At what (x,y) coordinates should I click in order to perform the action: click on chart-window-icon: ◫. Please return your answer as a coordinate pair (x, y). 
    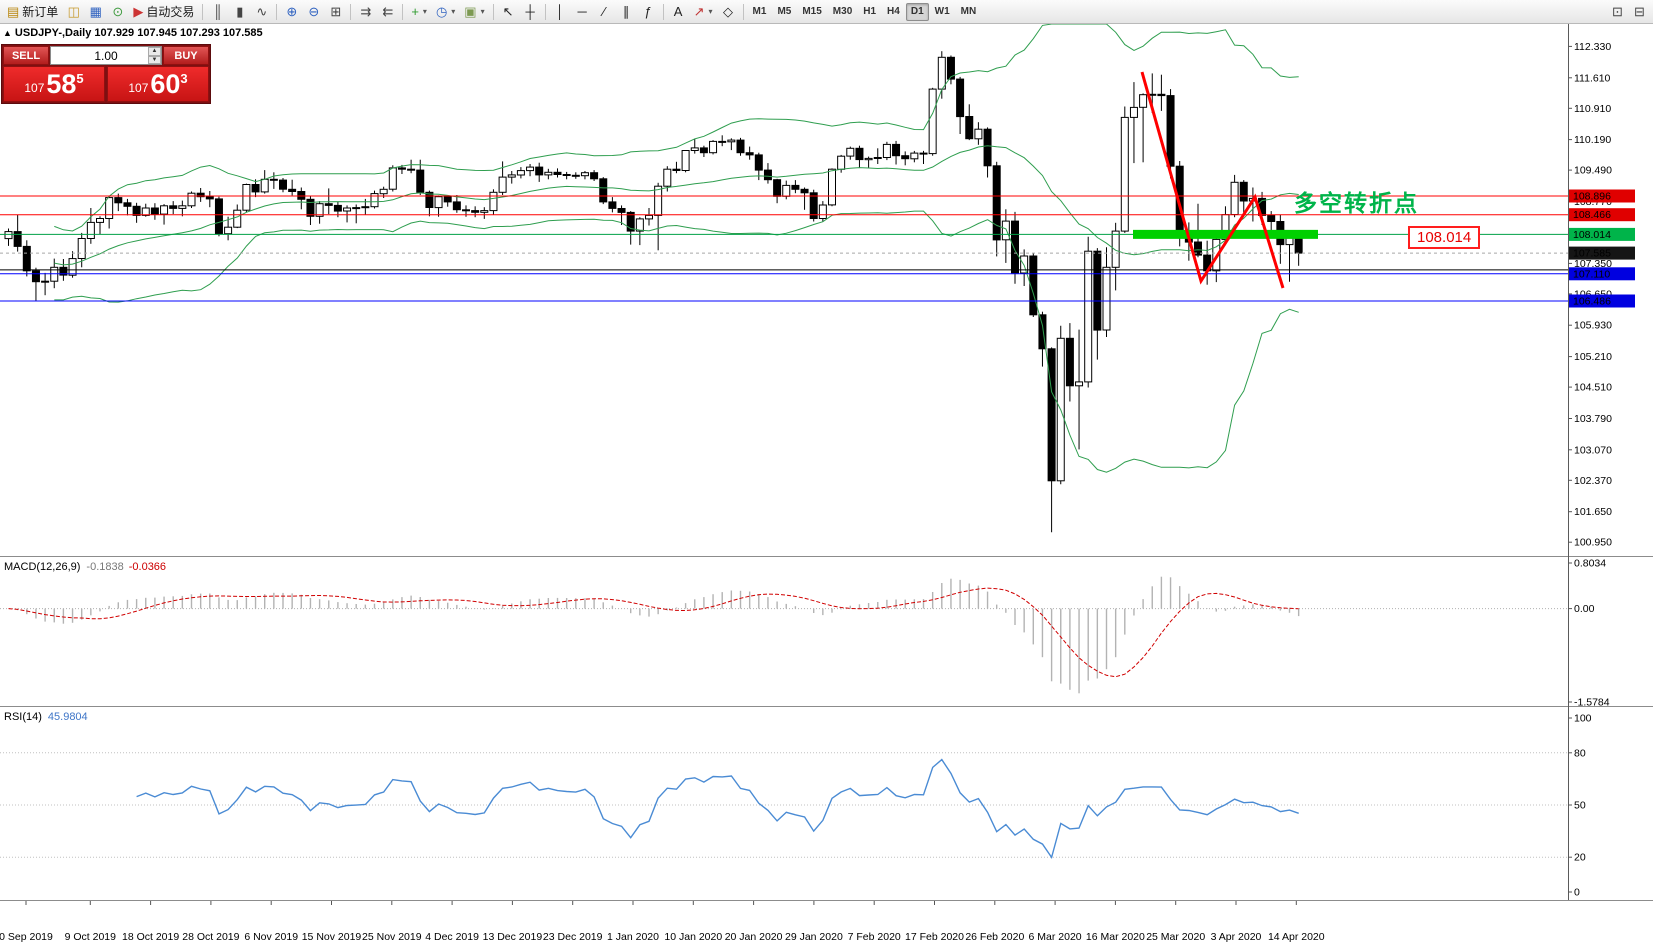
    Looking at the image, I should click on (73, 11).